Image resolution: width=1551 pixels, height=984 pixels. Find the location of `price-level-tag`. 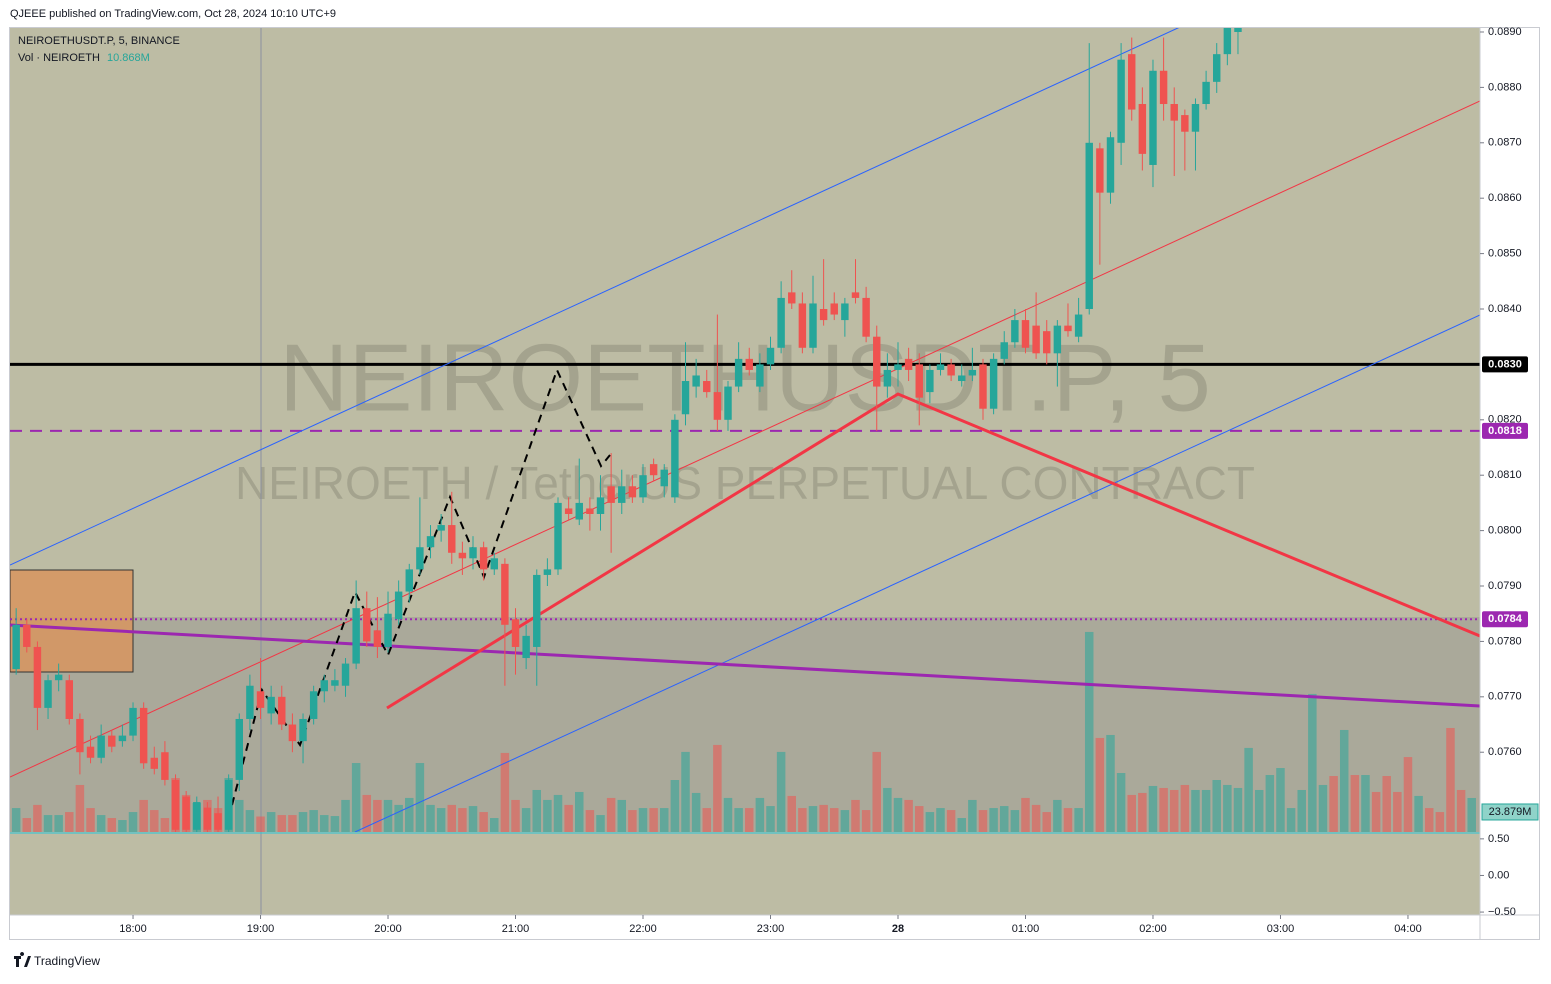

price-level-tag is located at coordinates (1505, 619).